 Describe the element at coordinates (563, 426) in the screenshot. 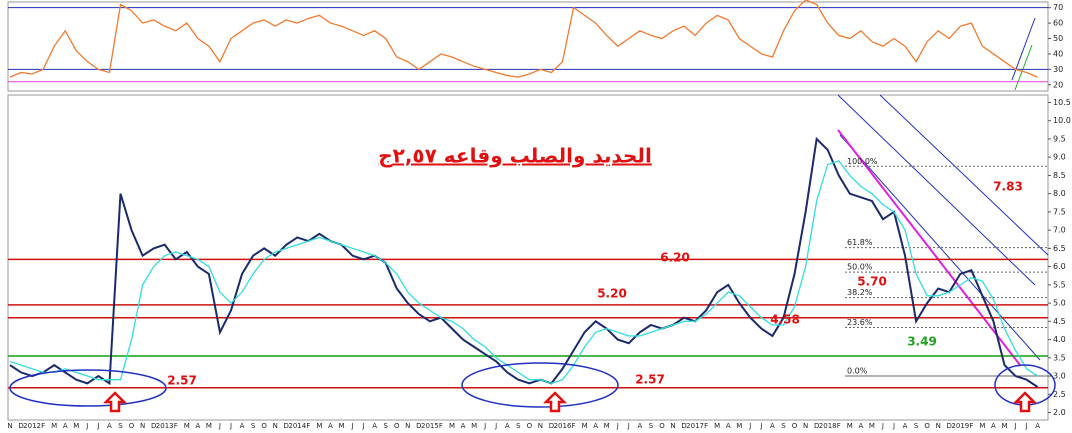

I see `x-tick-label: 2016` at that location.